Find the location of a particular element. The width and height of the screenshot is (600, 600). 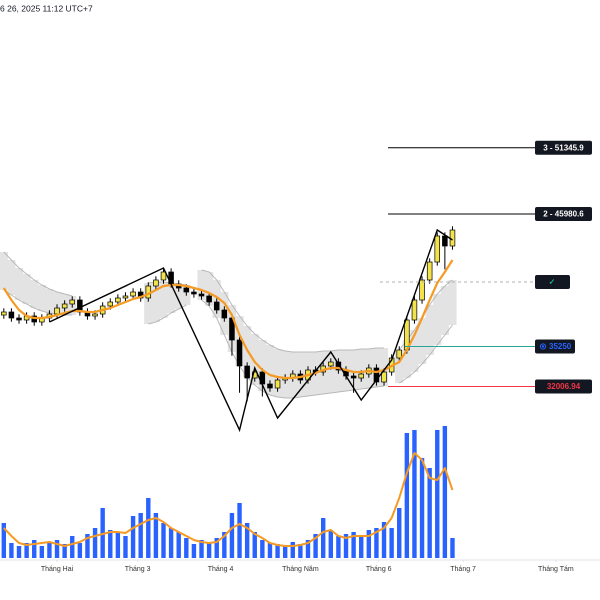

volume-ma-line is located at coordinates (228, 499).